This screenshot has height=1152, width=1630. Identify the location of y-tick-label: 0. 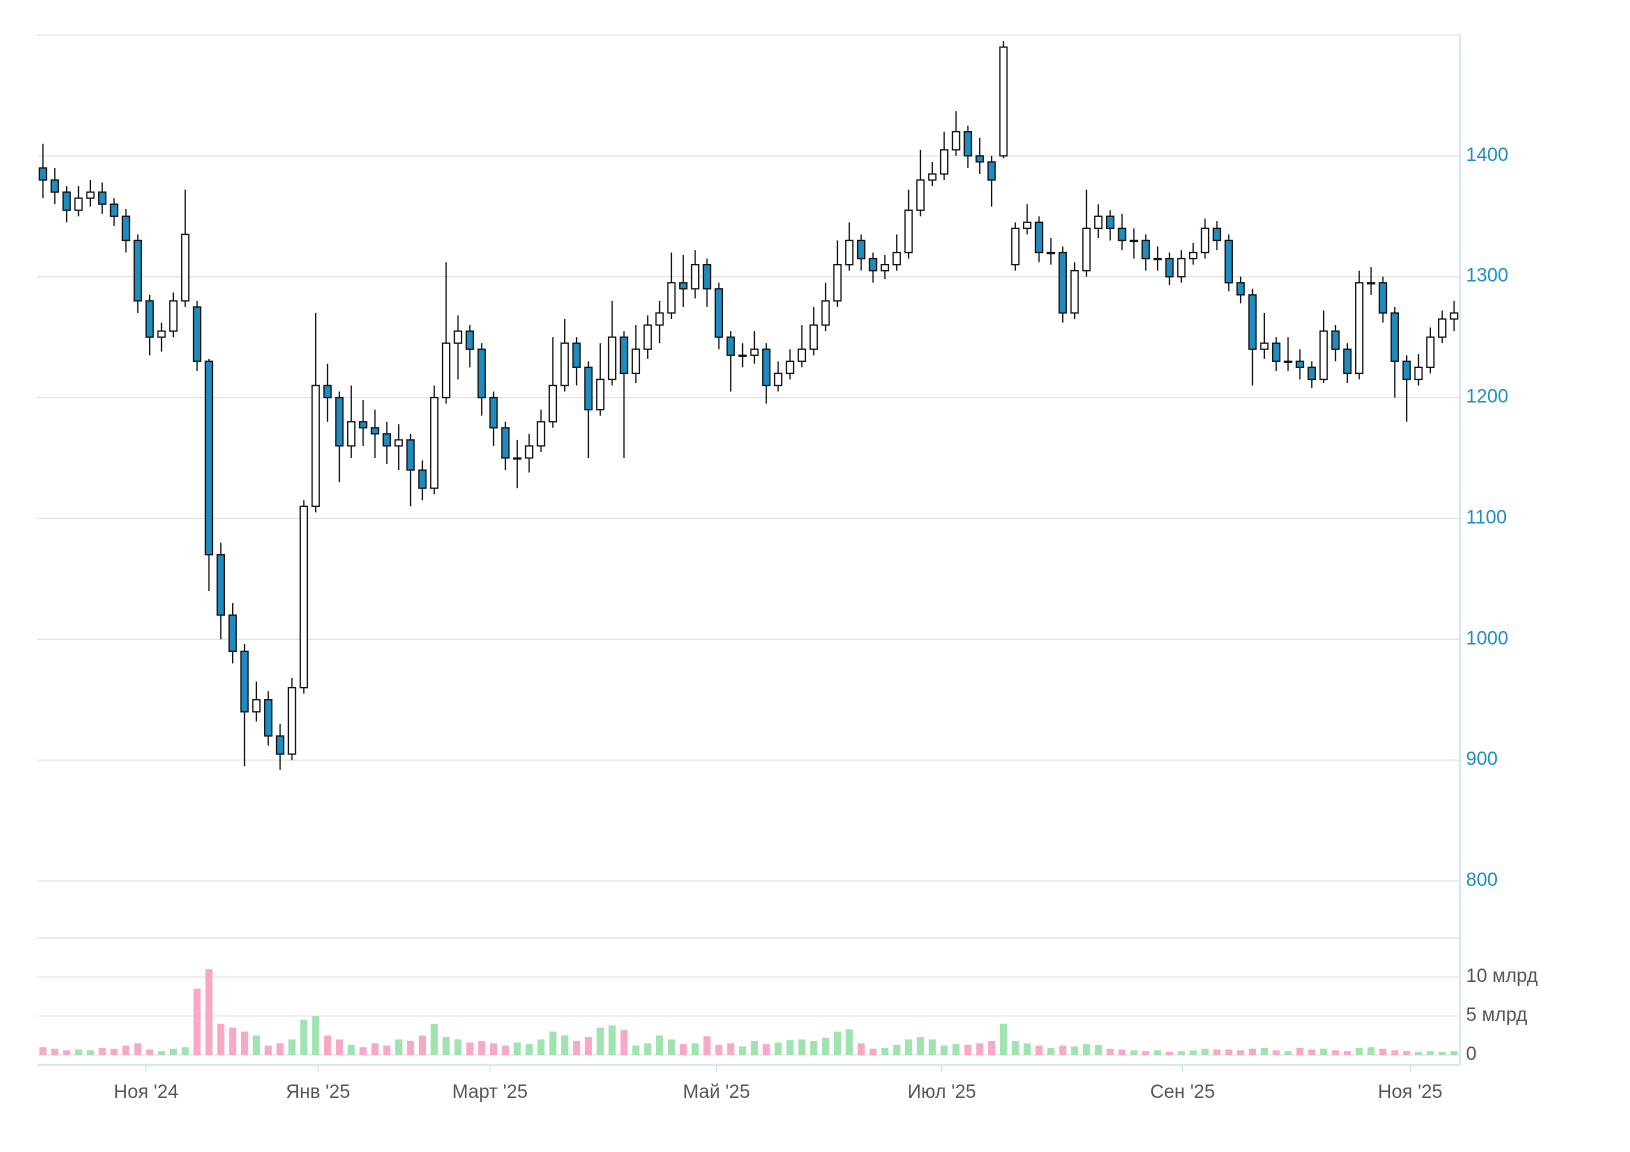
(1471, 1054).